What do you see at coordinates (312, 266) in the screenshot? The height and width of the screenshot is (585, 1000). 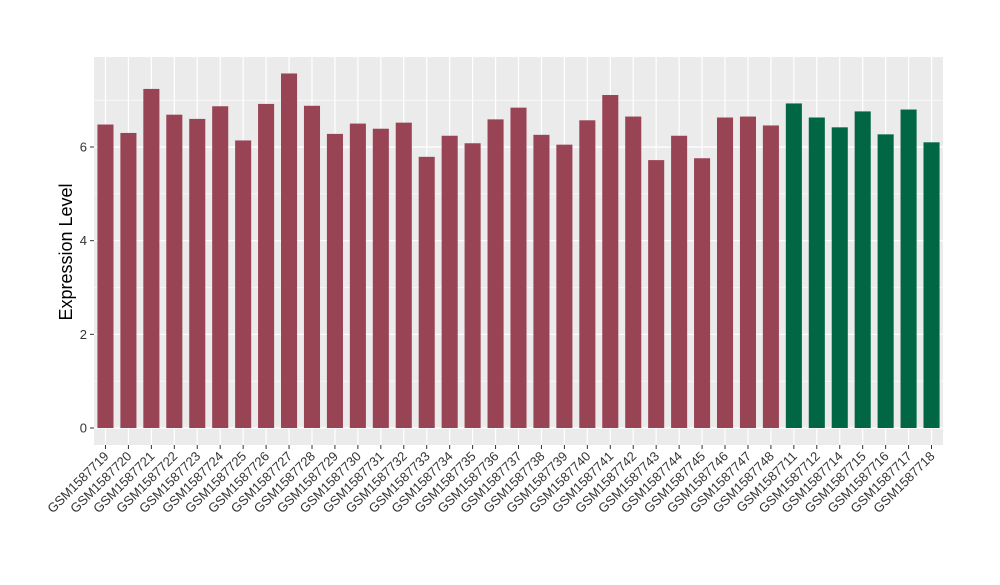 I see `bar-GSM1587728` at bounding box center [312, 266].